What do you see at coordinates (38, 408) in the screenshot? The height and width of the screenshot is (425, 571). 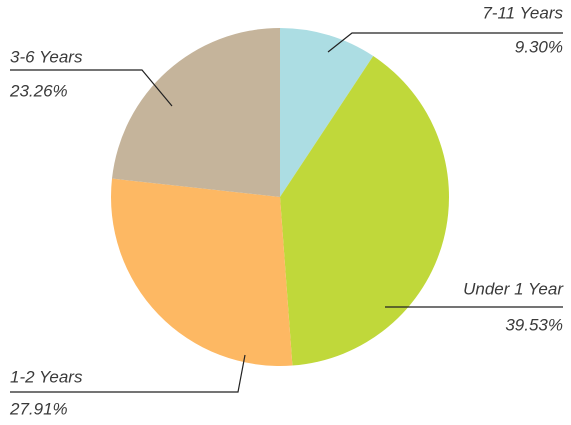 I see `value-label: 27.91%` at bounding box center [38, 408].